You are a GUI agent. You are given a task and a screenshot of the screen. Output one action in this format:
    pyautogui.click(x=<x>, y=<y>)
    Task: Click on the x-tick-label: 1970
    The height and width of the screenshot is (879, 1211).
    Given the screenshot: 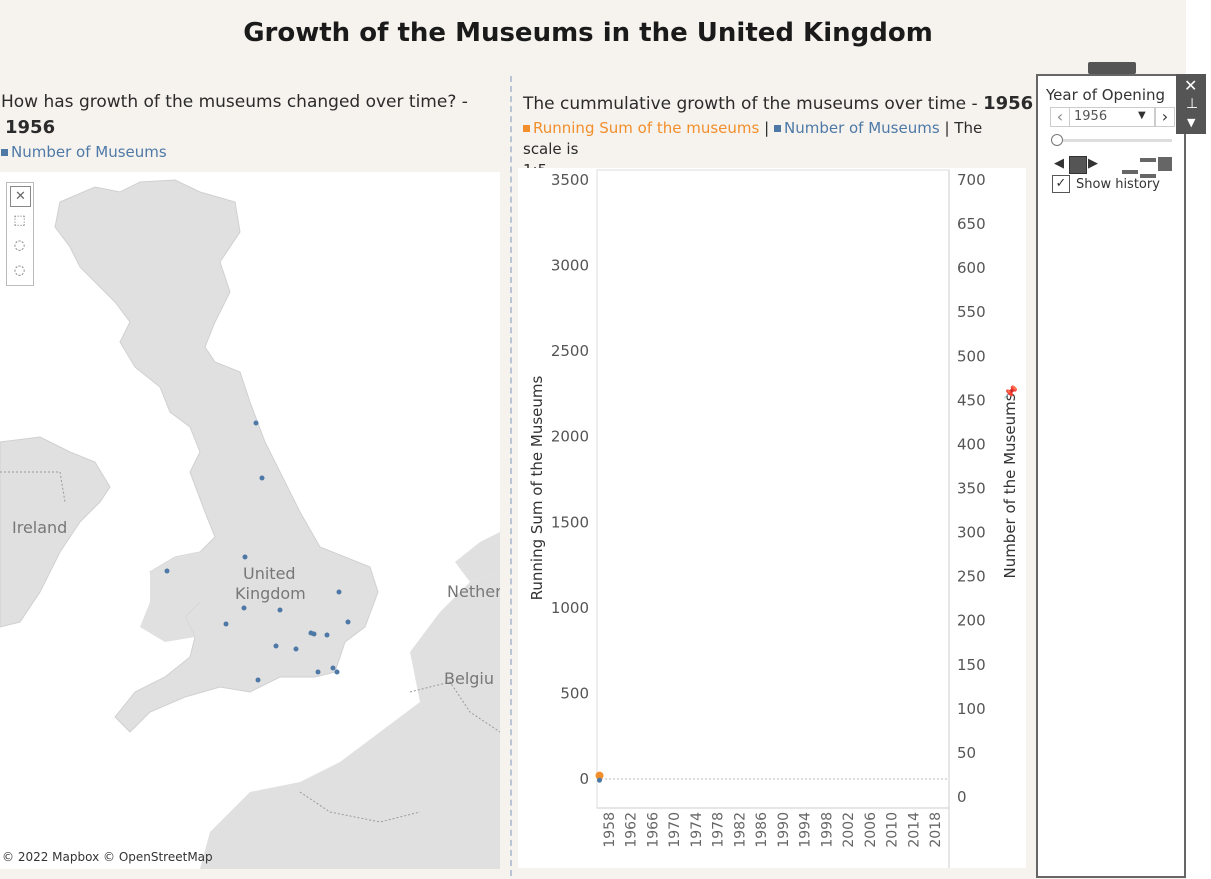 What is the action you would take?
    pyautogui.click(x=675, y=830)
    